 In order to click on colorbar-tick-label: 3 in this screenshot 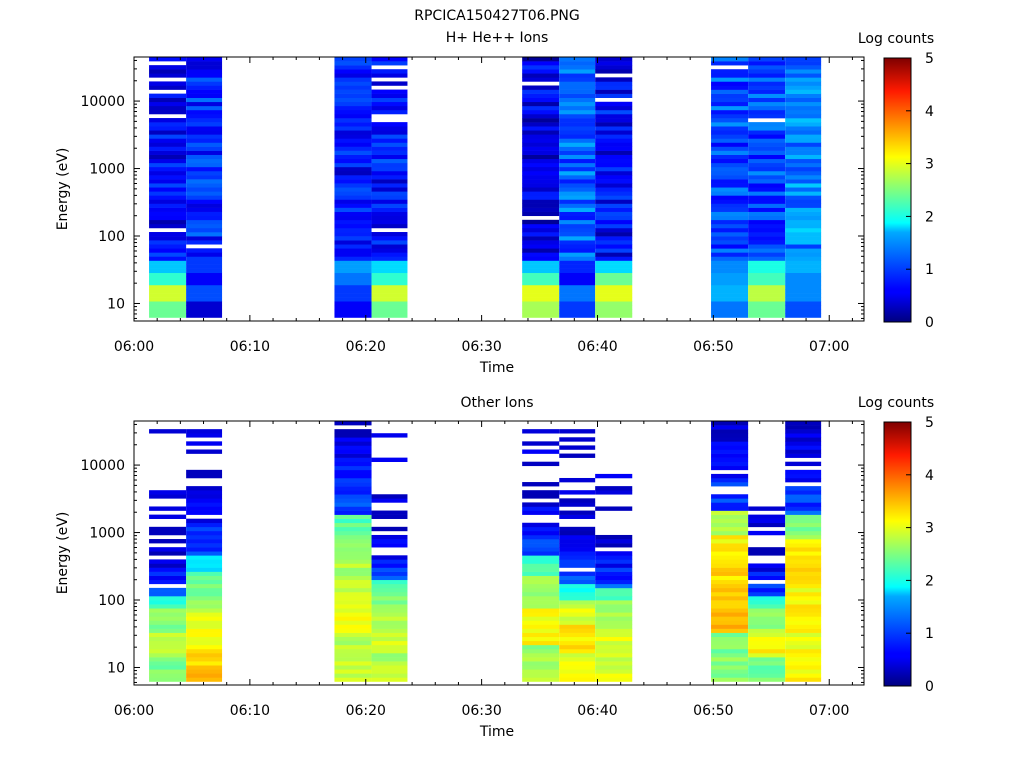, I will do `click(929, 165)`.